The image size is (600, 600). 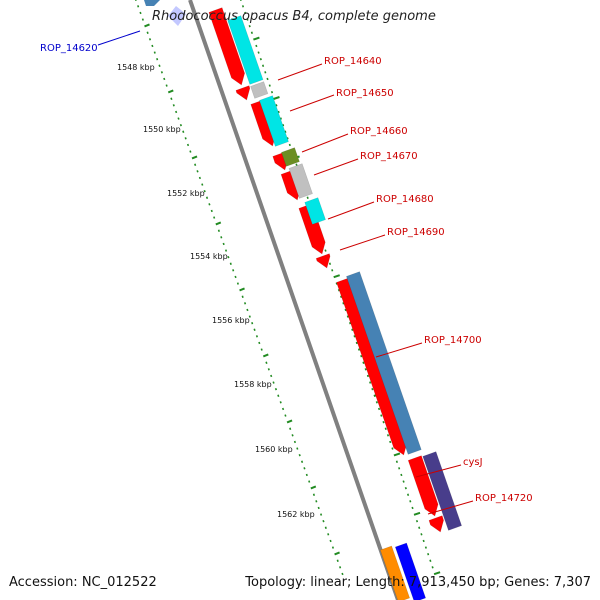 What do you see at coordinates (186, 193) in the screenshot?
I see `scale-label: 1552 kbp` at bounding box center [186, 193].